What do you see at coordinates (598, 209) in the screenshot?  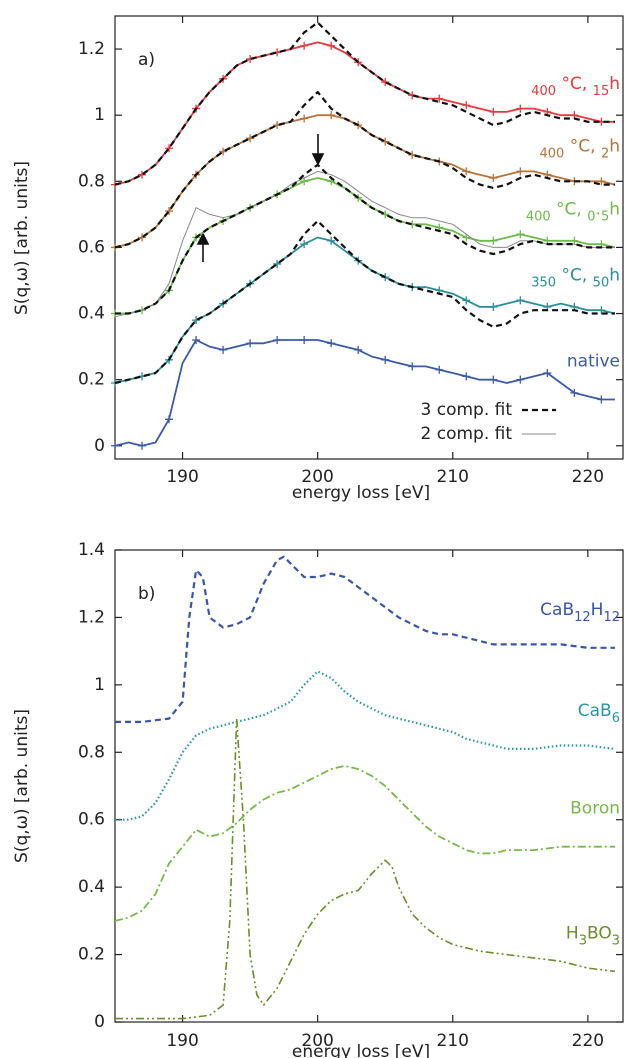 I see `formula-part: .` at bounding box center [598, 209].